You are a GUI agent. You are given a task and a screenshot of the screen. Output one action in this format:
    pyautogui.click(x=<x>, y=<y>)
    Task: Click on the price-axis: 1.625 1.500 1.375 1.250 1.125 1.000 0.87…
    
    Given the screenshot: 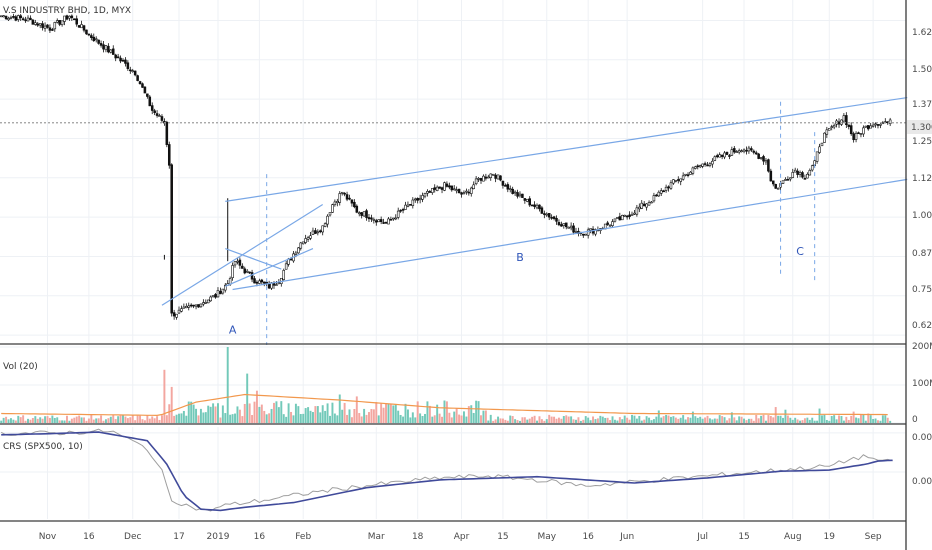 What is the action you would take?
    pyautogui.click(x=919, y=179)
    